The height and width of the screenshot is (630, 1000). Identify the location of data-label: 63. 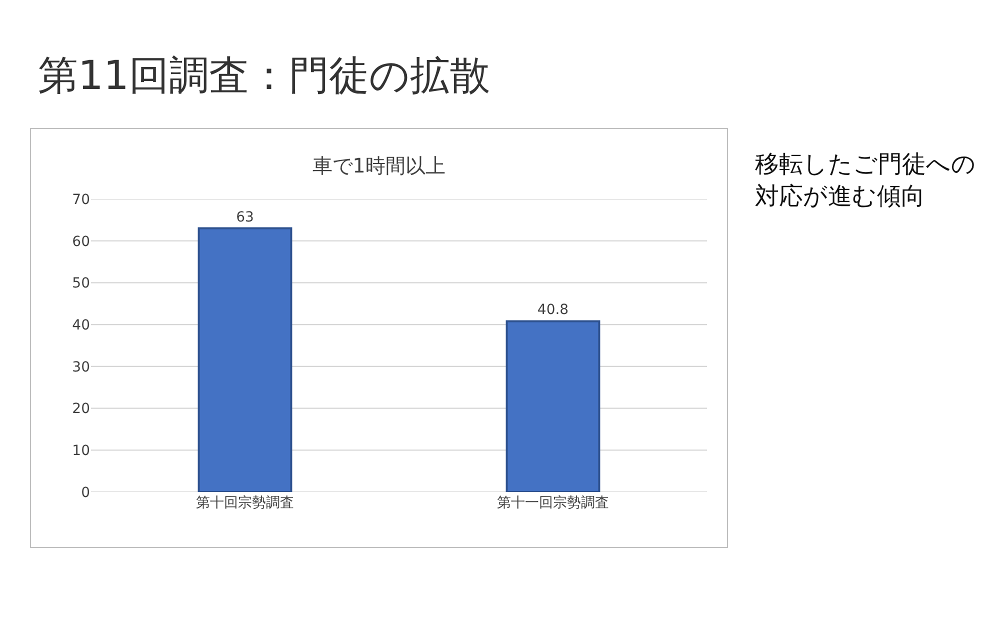
(245, 217).